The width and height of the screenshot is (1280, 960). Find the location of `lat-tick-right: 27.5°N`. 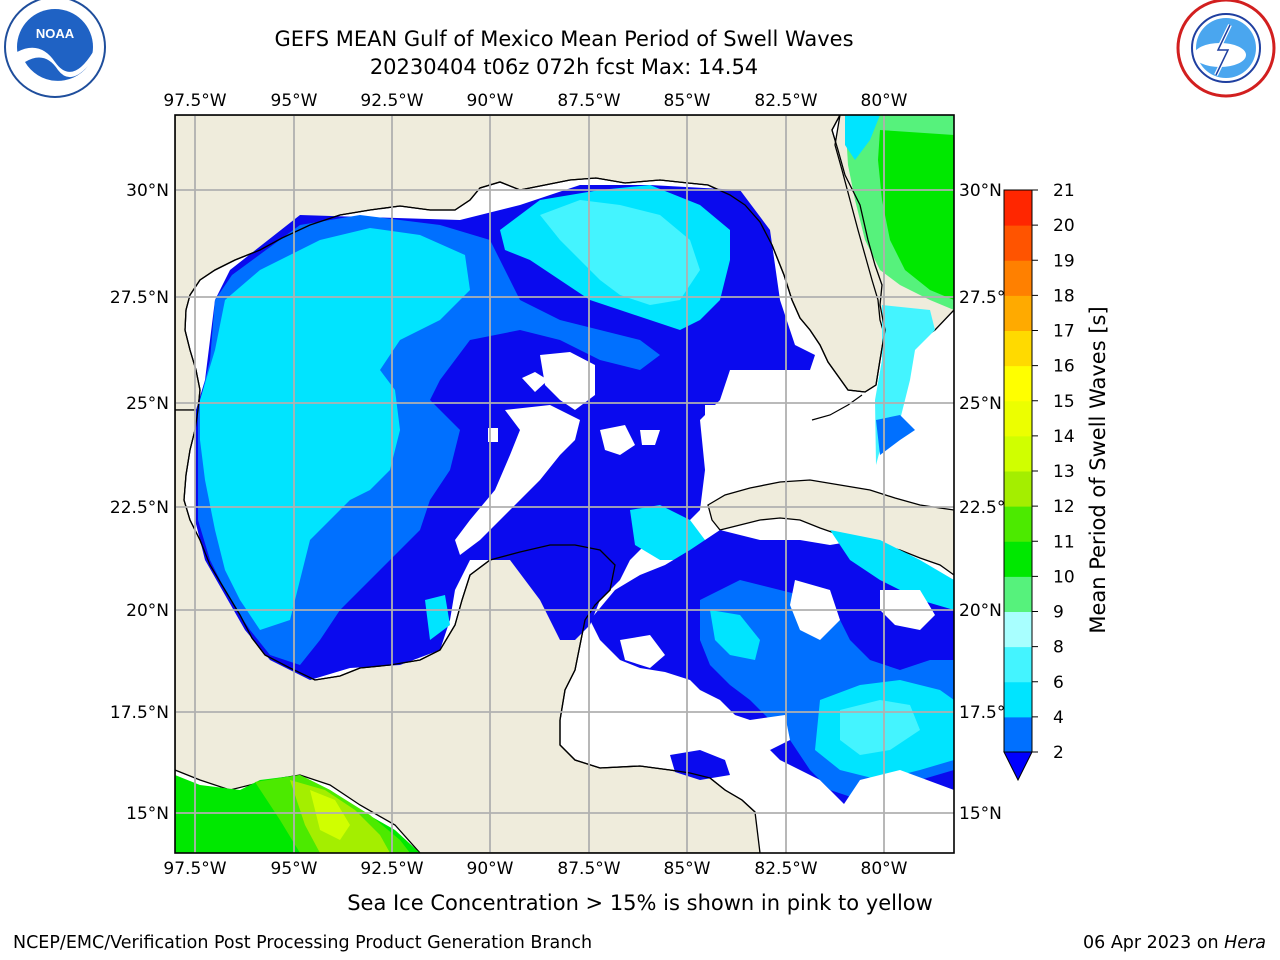

lat-tick-right: 27.5°N is located at coordinates (988, 298).